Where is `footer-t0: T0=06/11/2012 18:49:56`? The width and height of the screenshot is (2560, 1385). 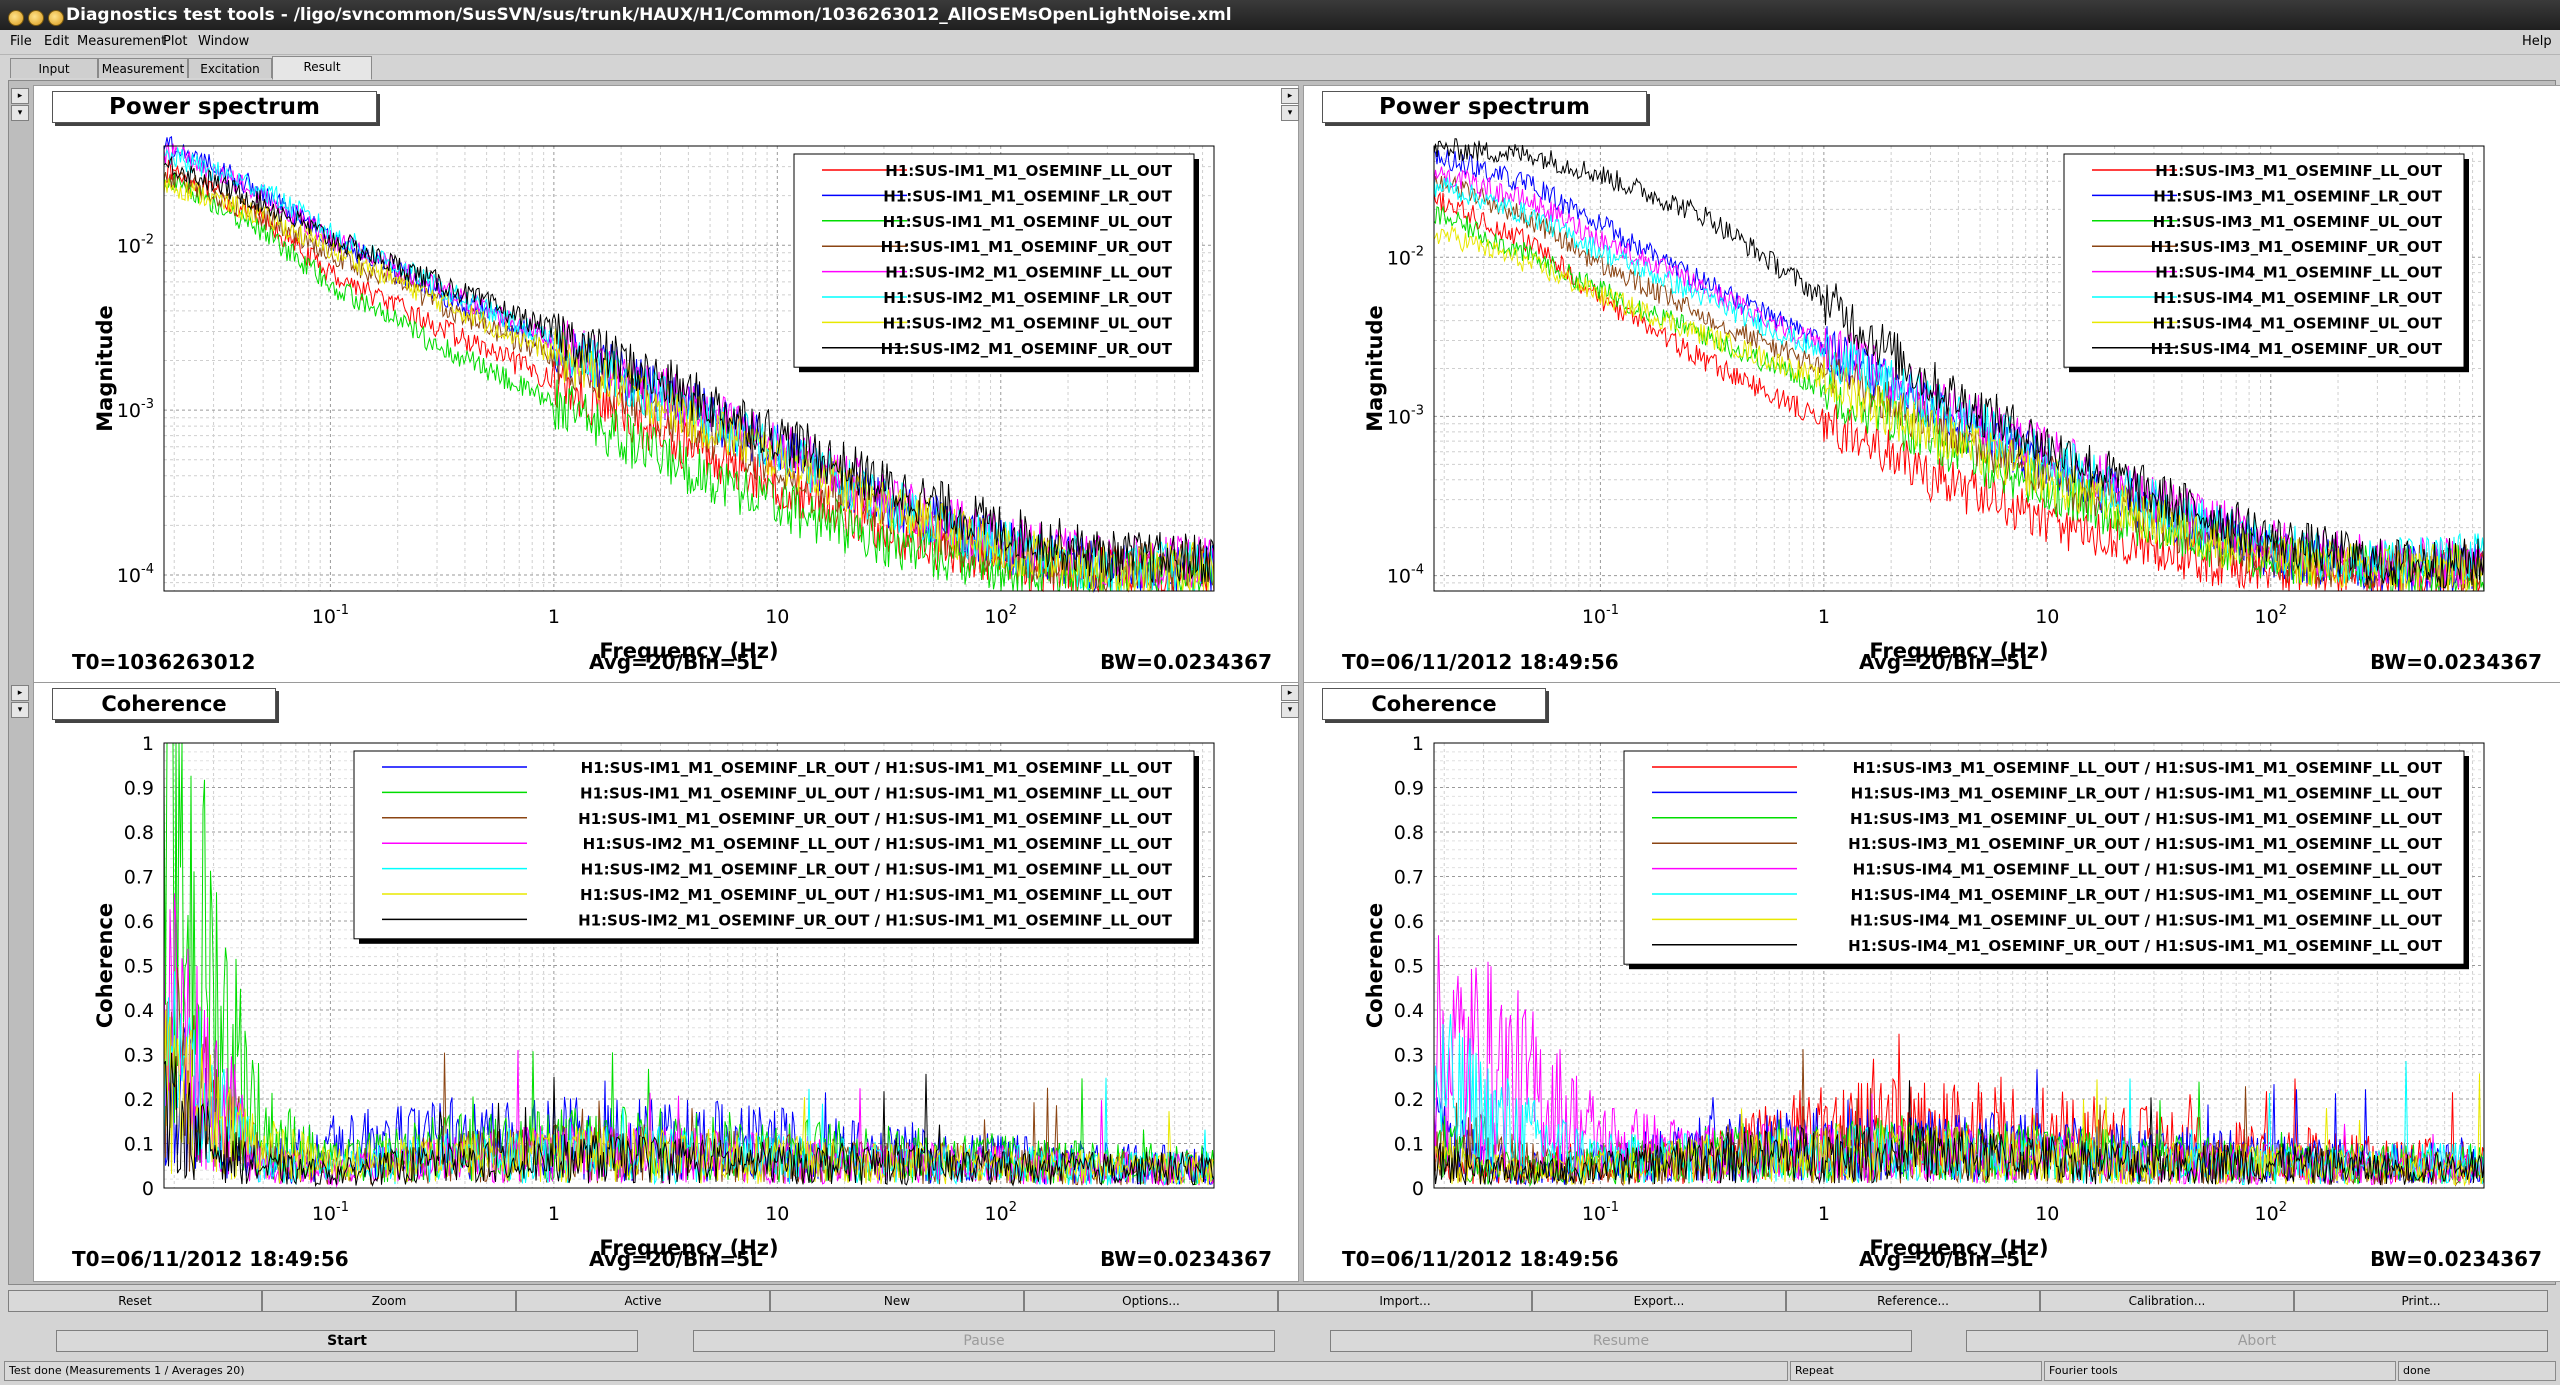 footer-t0: T0=06/11/2012 18:49:56 is located at coordinates (210, 1259).